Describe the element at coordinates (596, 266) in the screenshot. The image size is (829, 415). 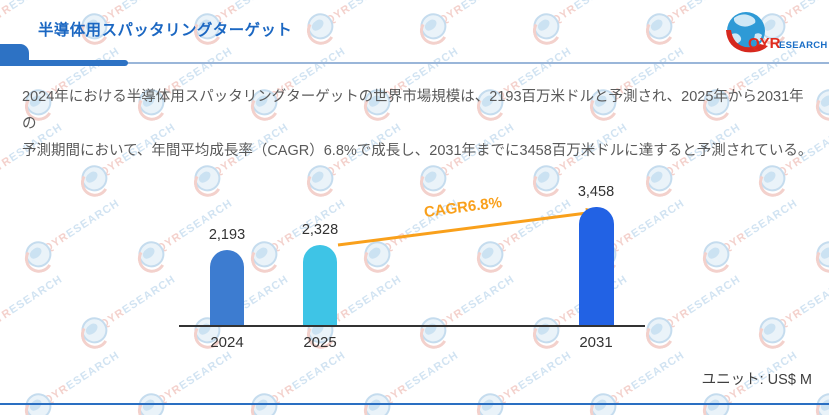
I see `bar-2031` at that location.